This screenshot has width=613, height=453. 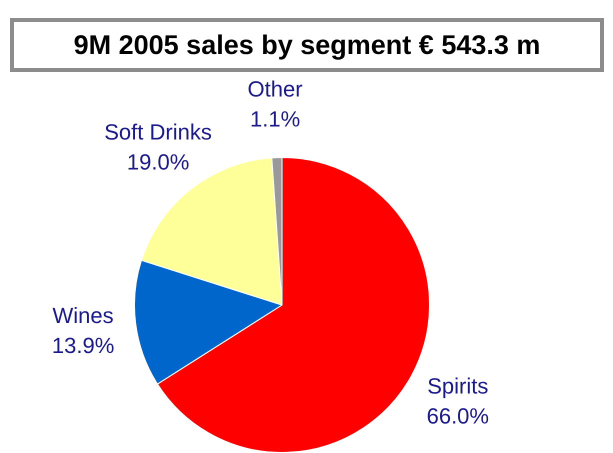 What do you see at coordinates (158, 161) in the screenshot?
I see `data-label: 19.0%` at bounding box center [158, 161].